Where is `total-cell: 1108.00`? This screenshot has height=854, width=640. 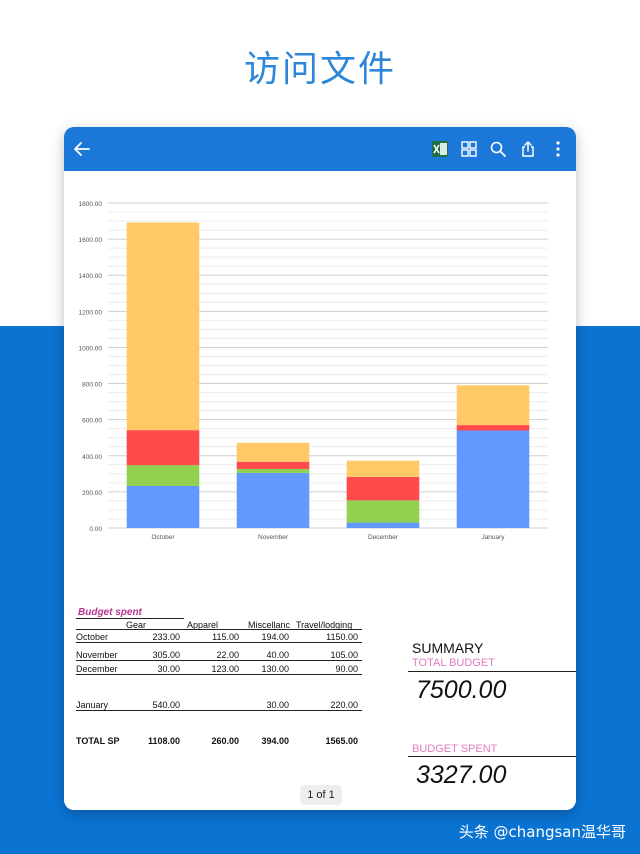
total-cell: 1108.00 is located at coordinates (163, 741).